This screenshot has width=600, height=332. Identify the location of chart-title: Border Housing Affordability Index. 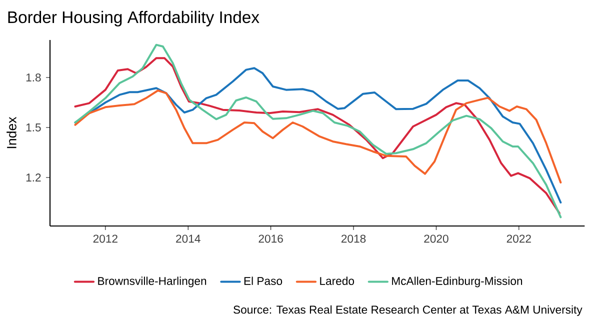
(134, 18).